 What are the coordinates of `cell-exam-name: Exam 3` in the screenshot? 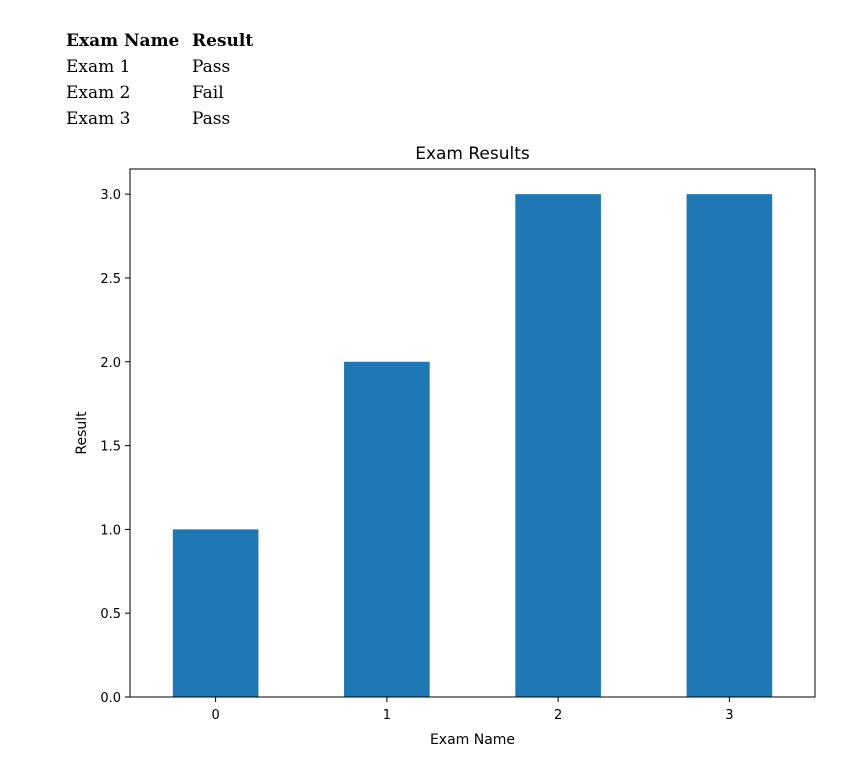 It's located at (98, 119).